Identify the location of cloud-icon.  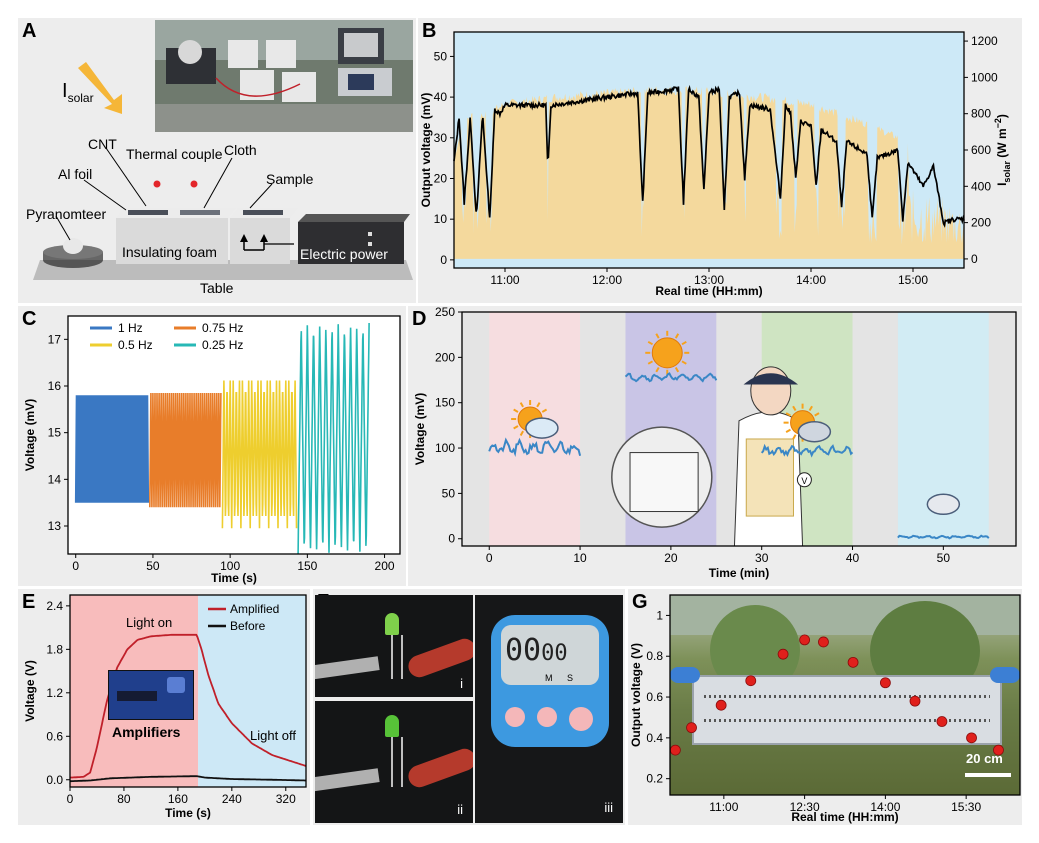
(542, 428).